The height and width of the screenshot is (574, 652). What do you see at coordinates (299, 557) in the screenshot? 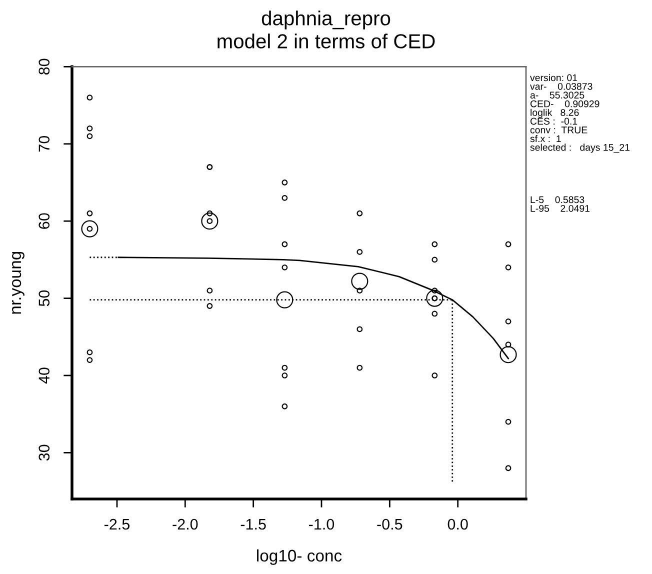
I see `x-axis-title: log10- conc` at bounding box center [299, 557].